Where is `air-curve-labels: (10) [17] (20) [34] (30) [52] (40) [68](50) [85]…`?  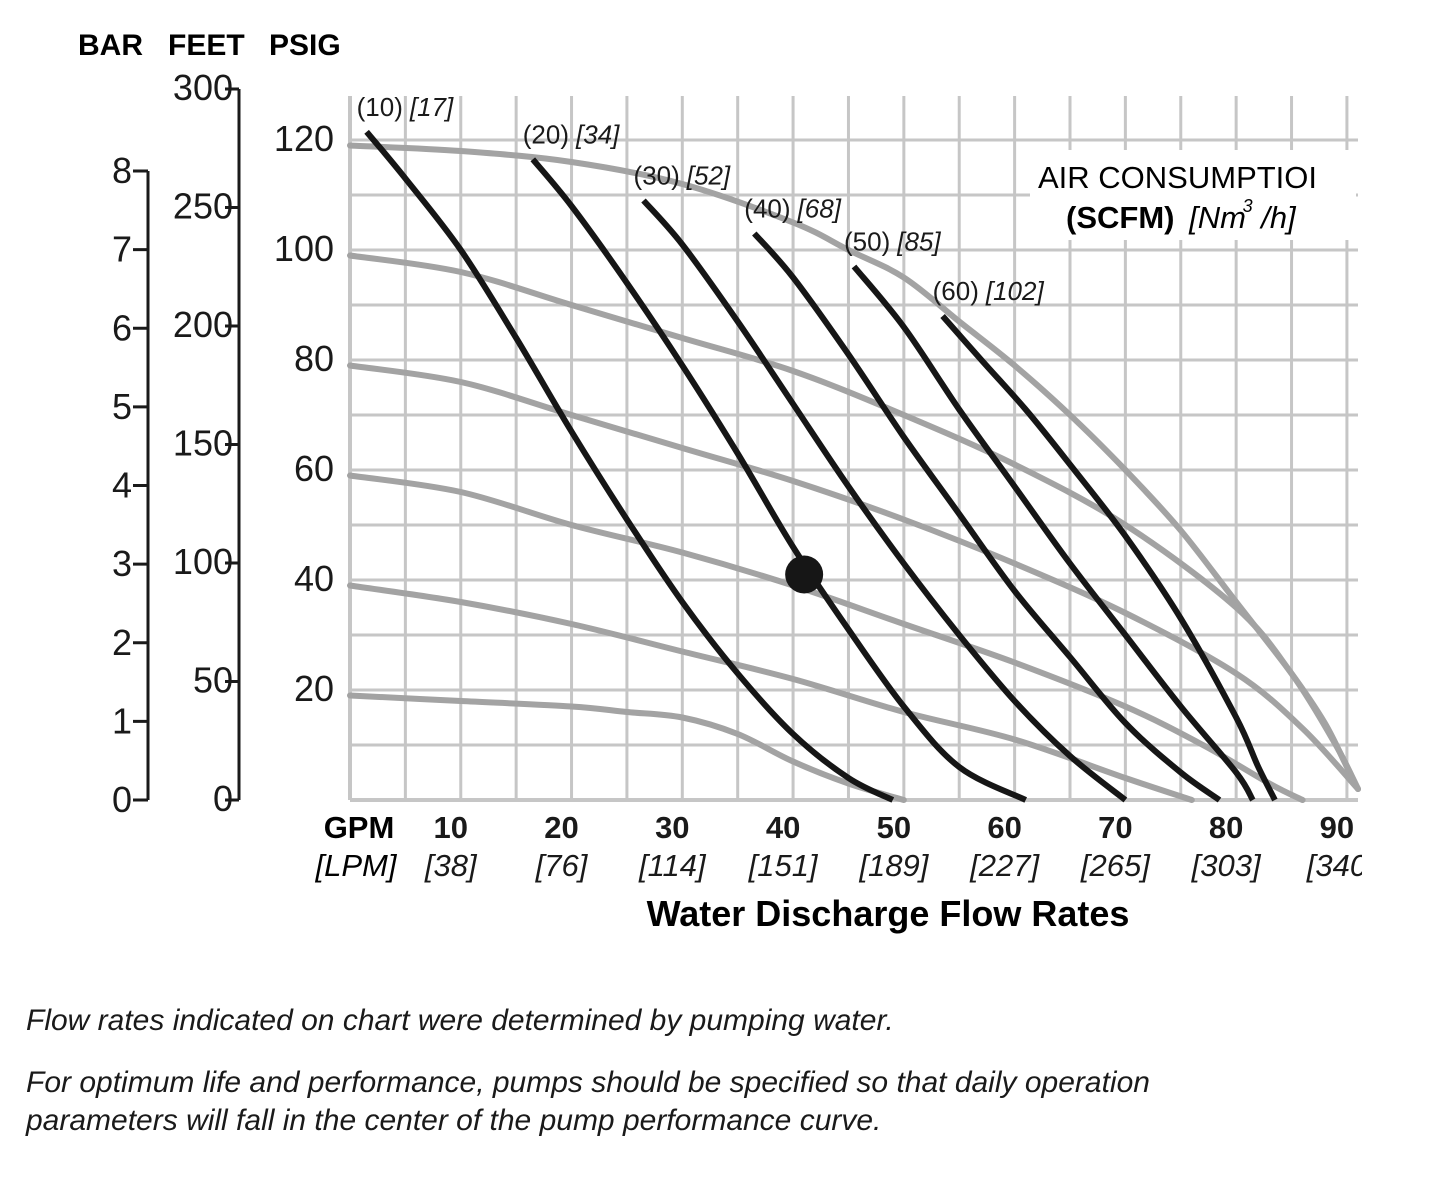 air-curve-labels: (10) [17] (20) [34] (30) [52] (40) [68](50) [85]… is located at coordinates (701, 199).